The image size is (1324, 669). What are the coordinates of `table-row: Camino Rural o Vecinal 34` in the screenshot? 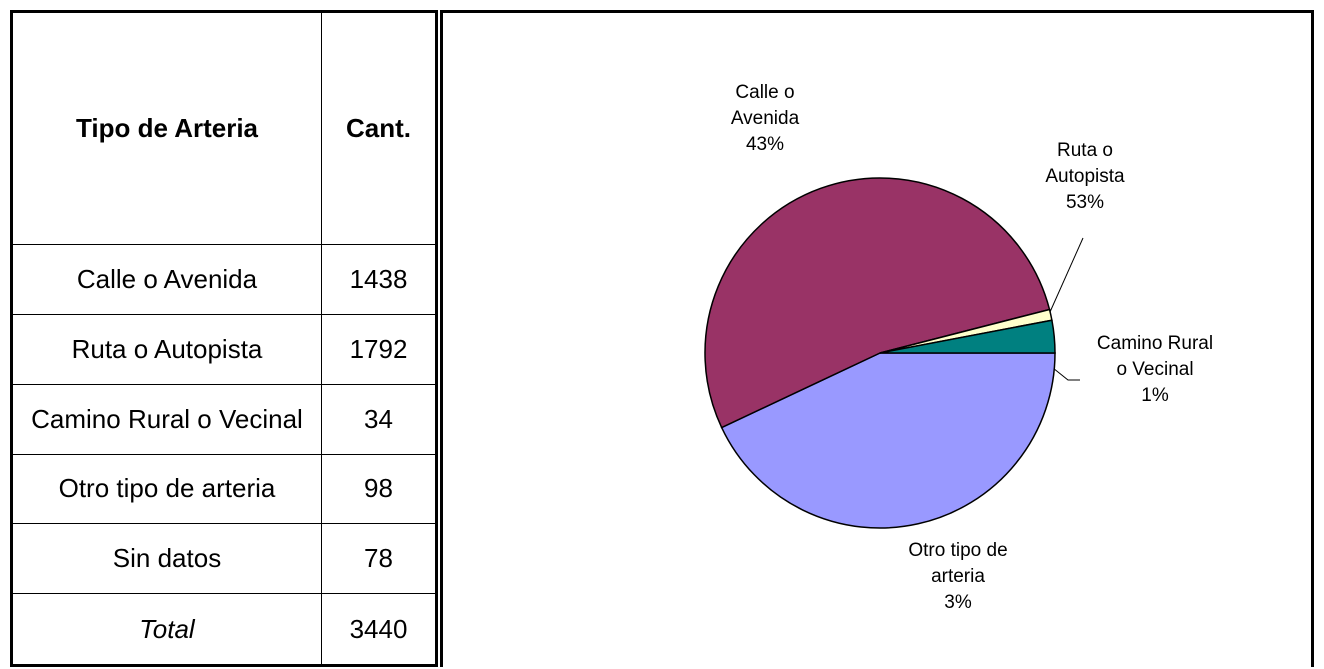 It's located at (224, 419).